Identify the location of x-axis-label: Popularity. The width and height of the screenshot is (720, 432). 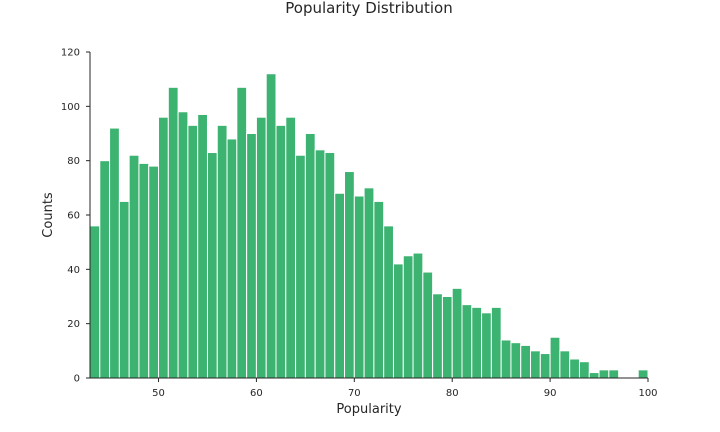
(368, 409).